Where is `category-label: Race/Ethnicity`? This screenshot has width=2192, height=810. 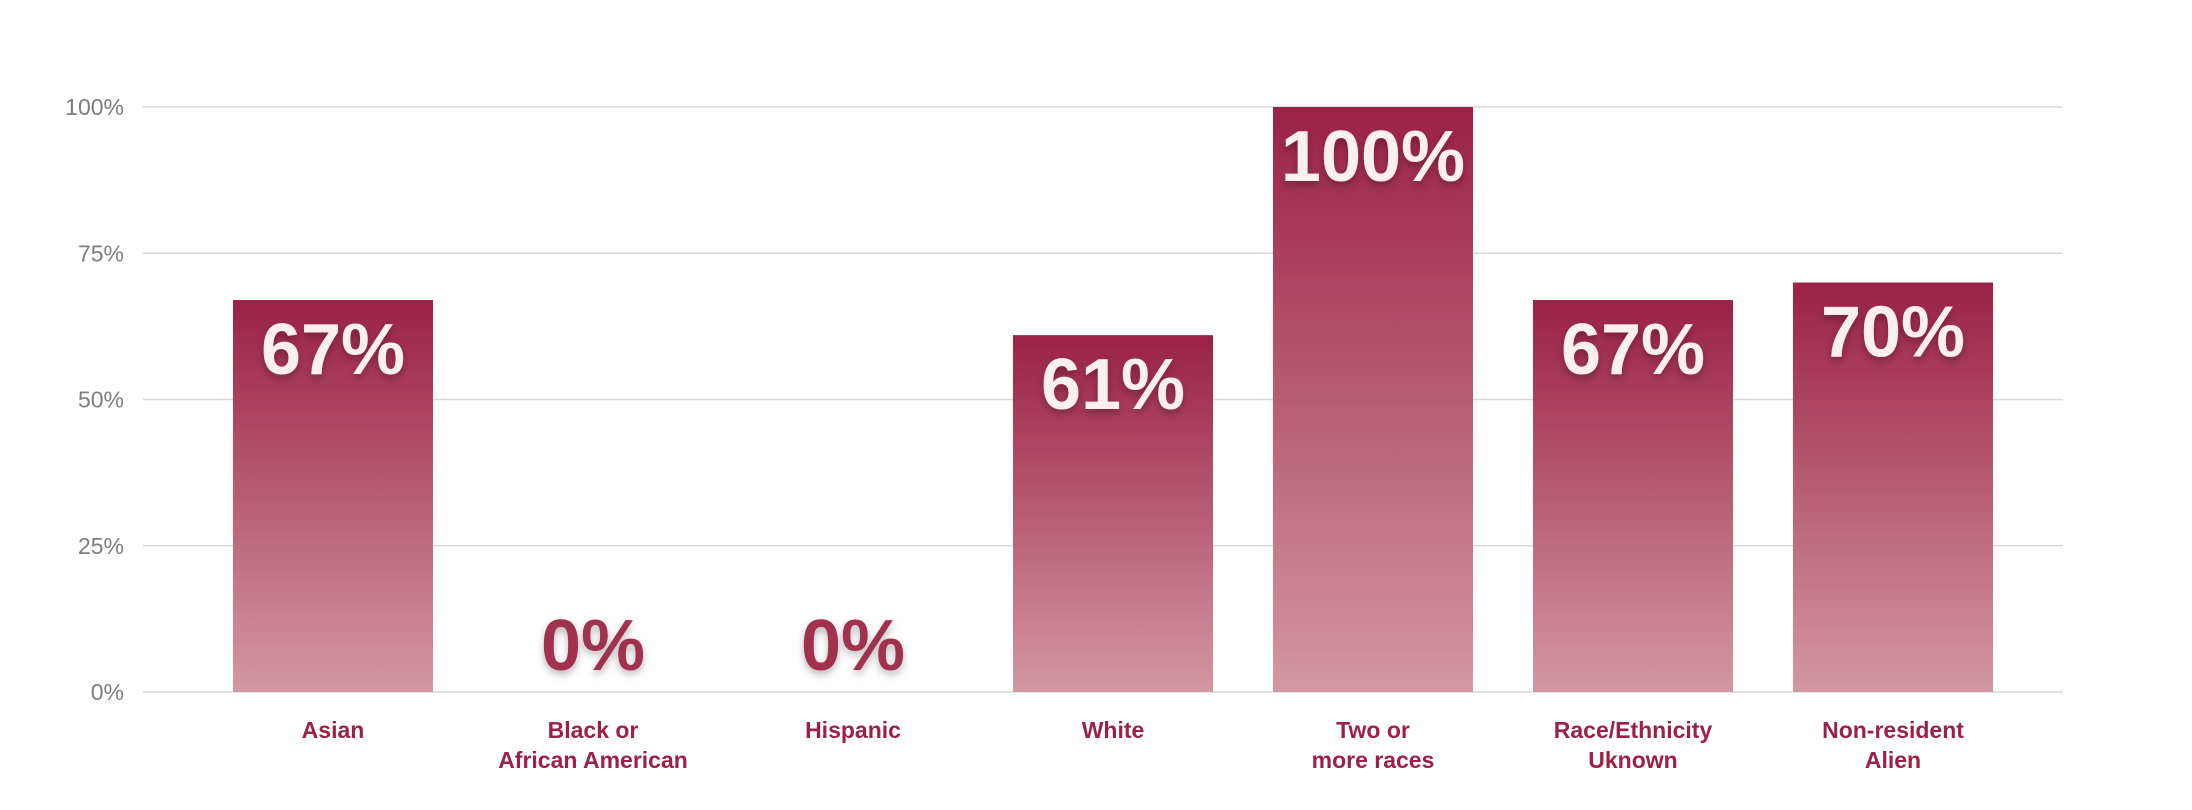 category-label: Race/Ethnicity is located at coordinates (1633, 730).